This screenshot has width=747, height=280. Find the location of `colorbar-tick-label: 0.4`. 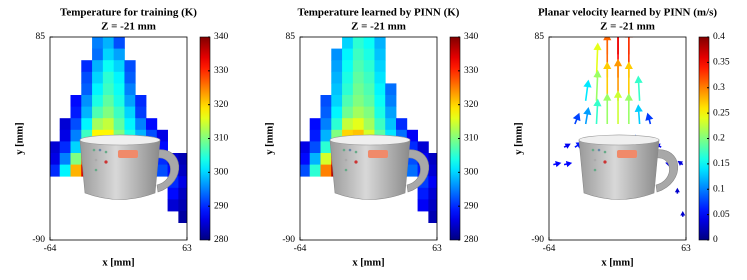

colorbar-tick-label: 0.4 is located at coordinates (719, 37).